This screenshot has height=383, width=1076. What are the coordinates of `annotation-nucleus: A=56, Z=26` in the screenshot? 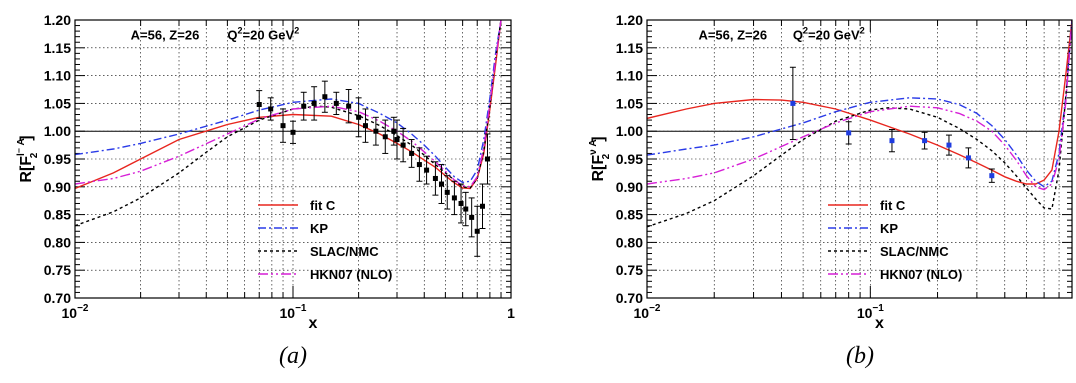 It's located at (165, 34).